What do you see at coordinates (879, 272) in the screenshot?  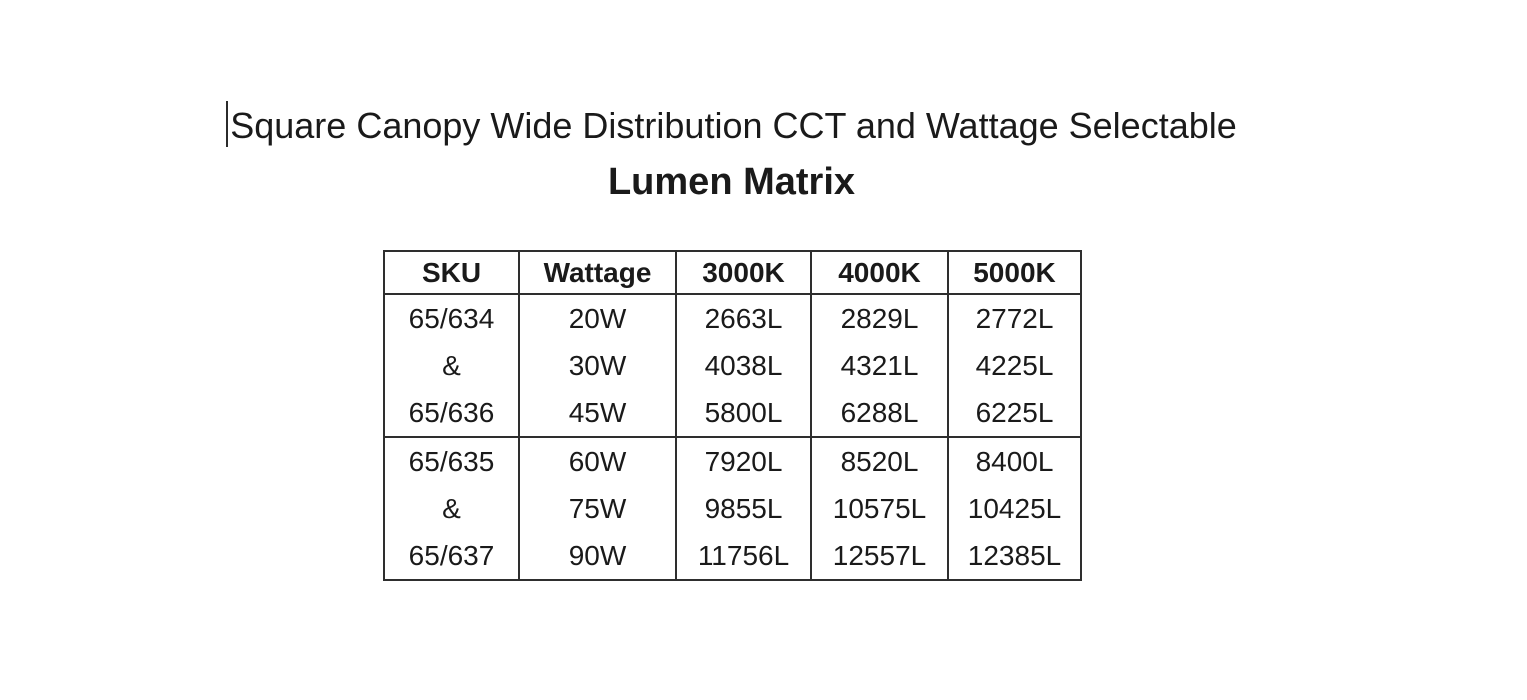 I see `column-header-4000k: 4000K` at bounding box center [879, 272].